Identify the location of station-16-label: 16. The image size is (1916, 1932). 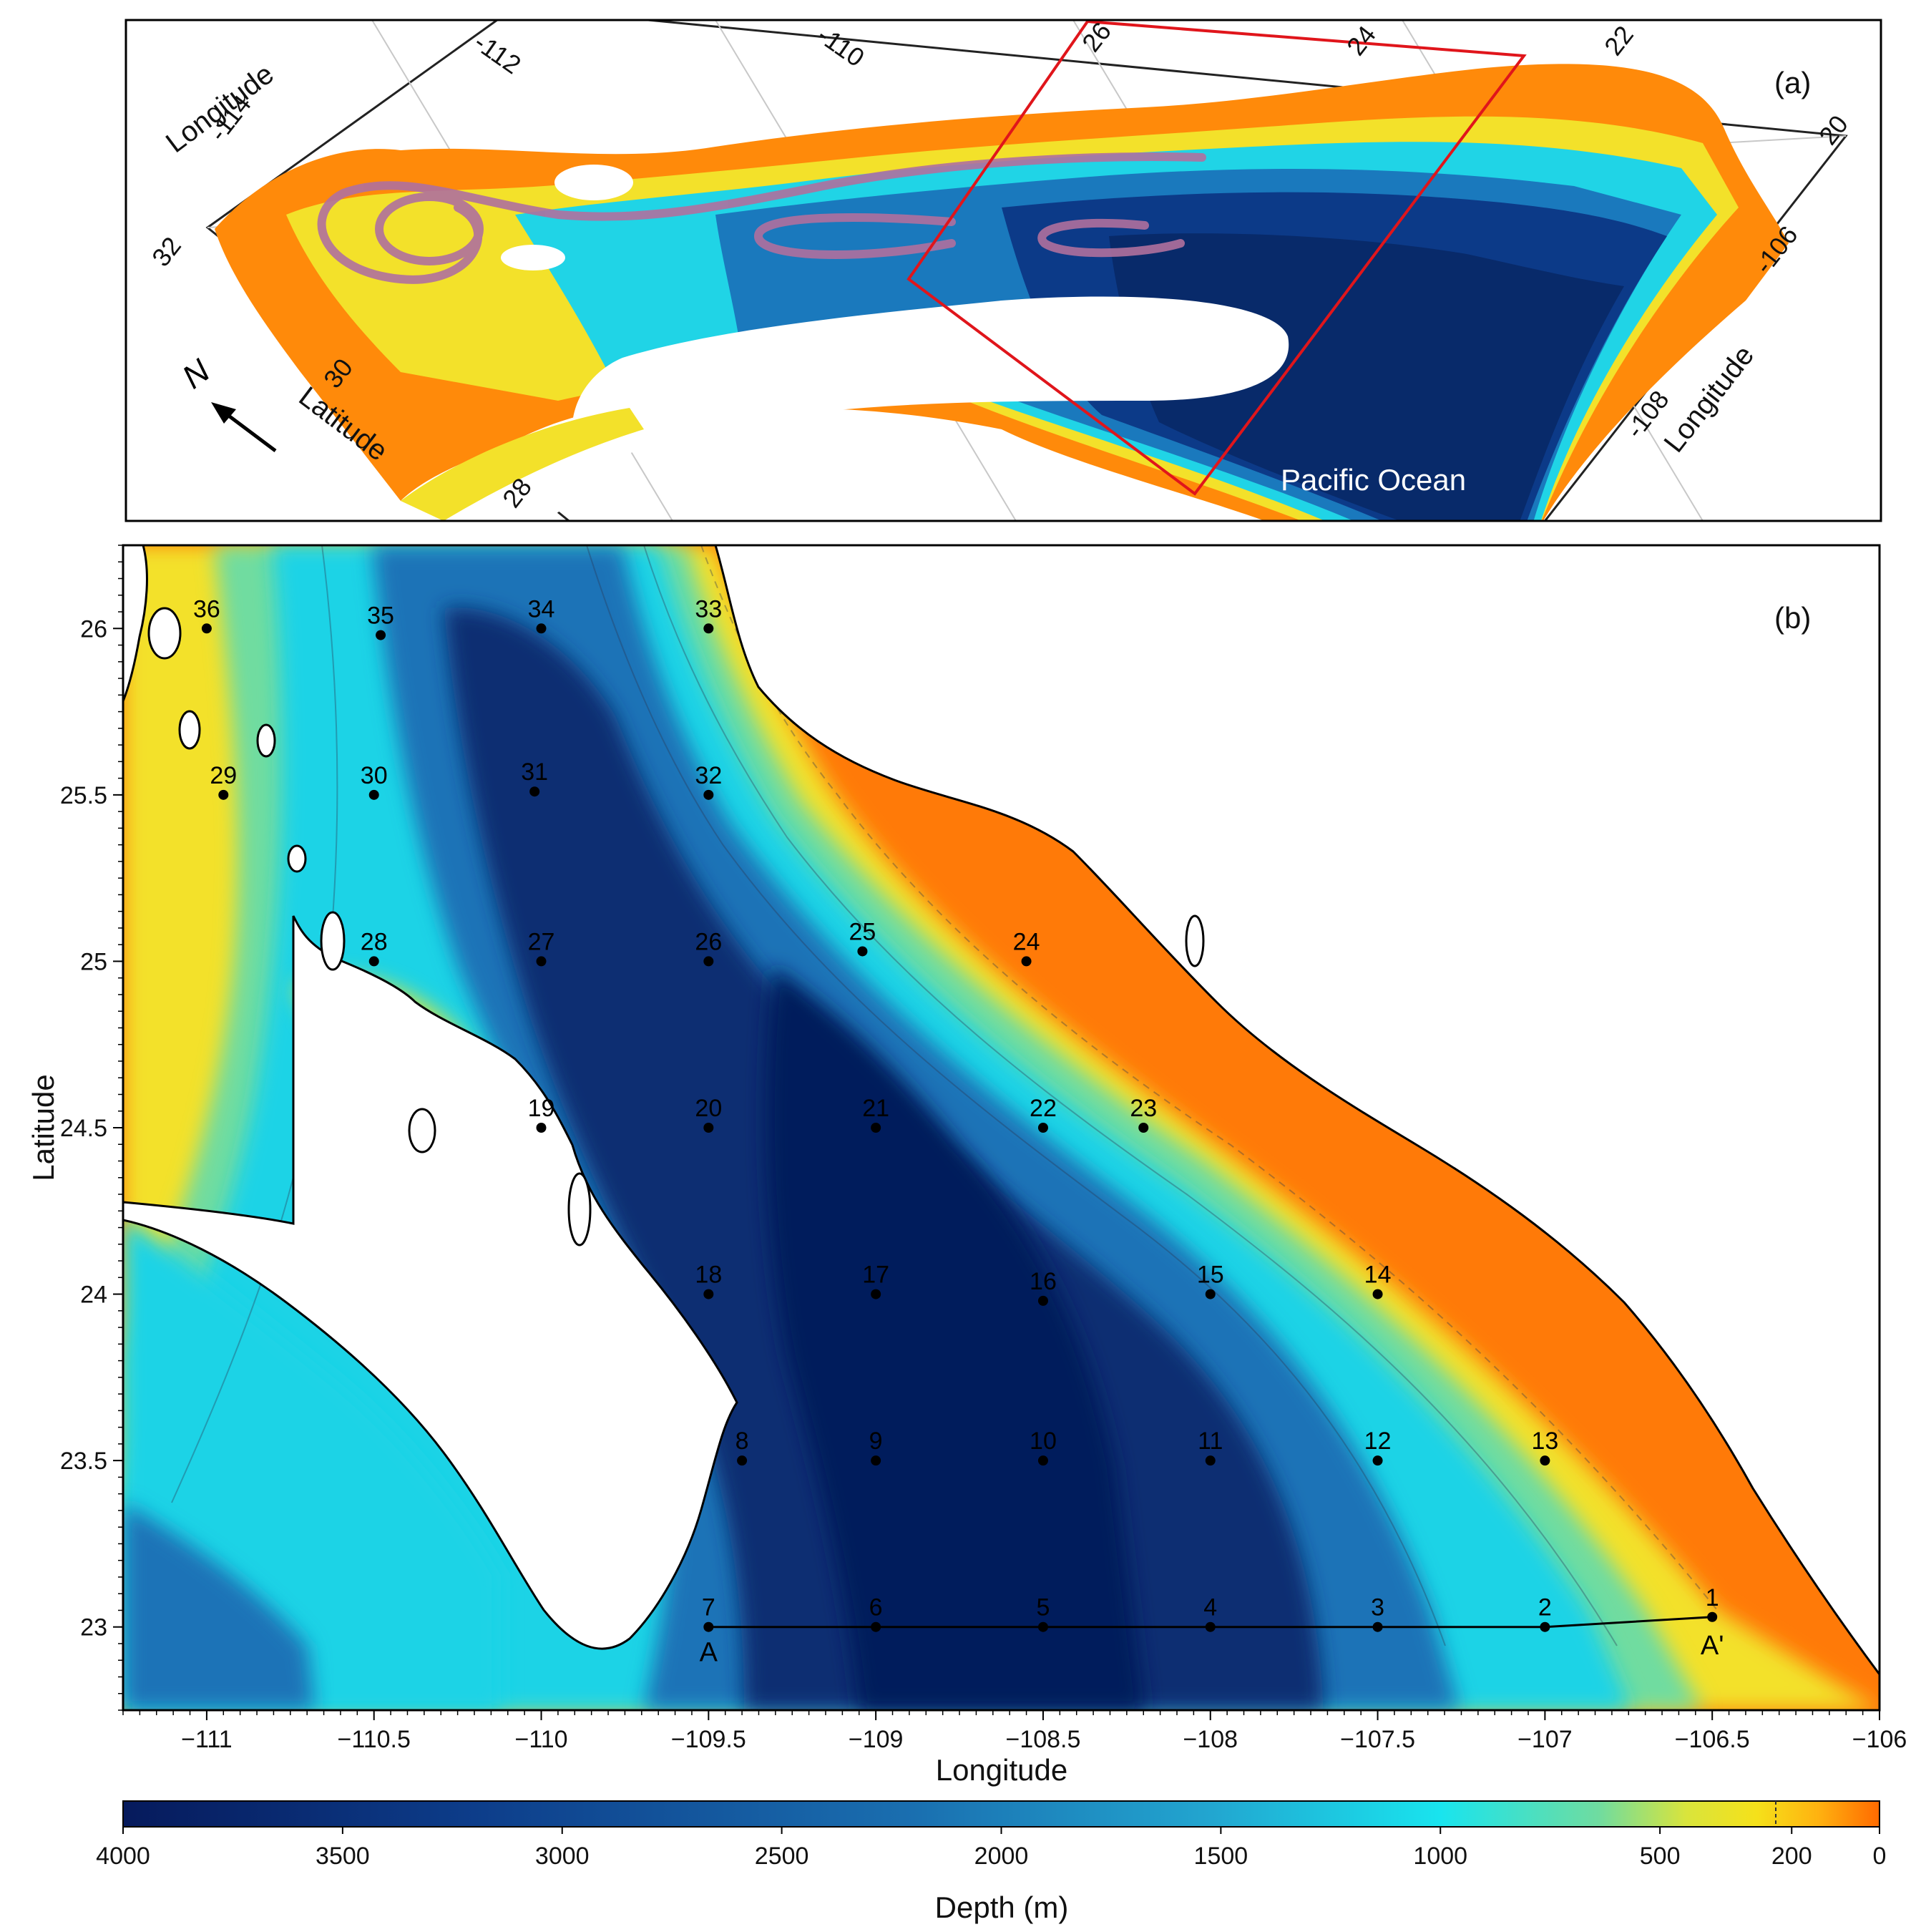
(1043, 1281).